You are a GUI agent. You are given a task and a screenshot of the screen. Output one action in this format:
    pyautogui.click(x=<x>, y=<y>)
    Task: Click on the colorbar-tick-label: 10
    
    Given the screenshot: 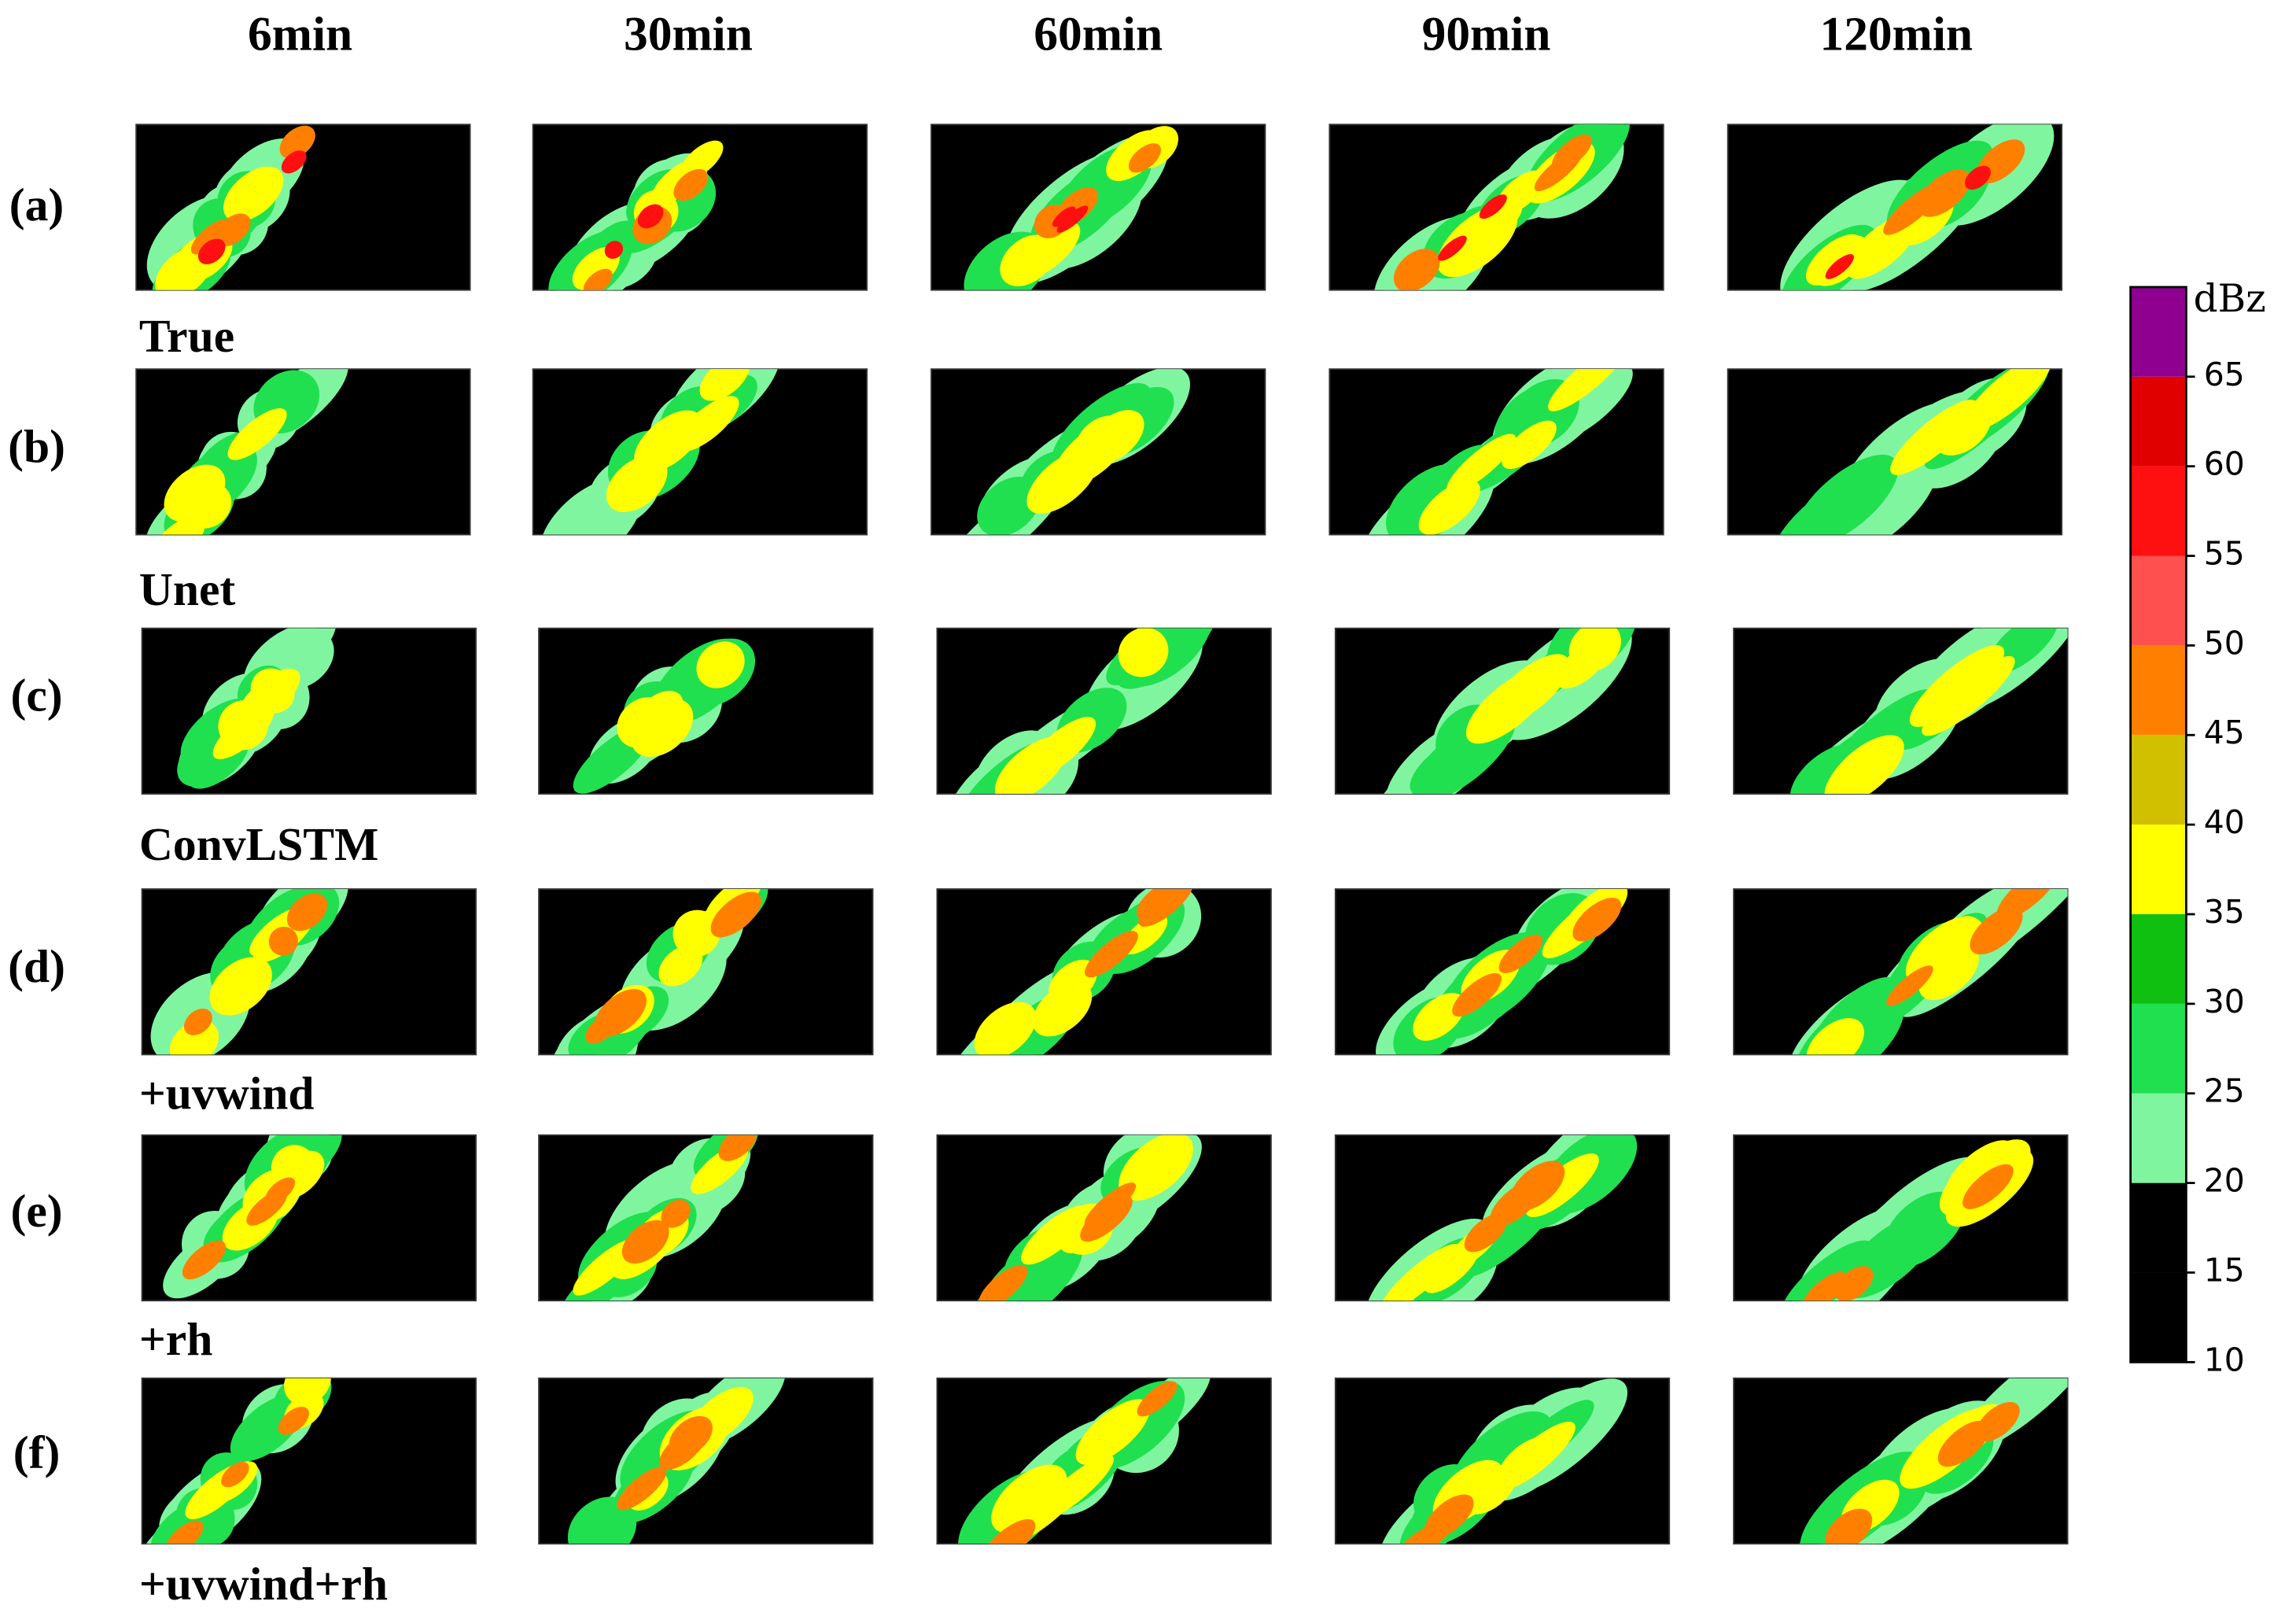 What is the action you would take?
    pyautogui.click(x=2224, y=1359)
    